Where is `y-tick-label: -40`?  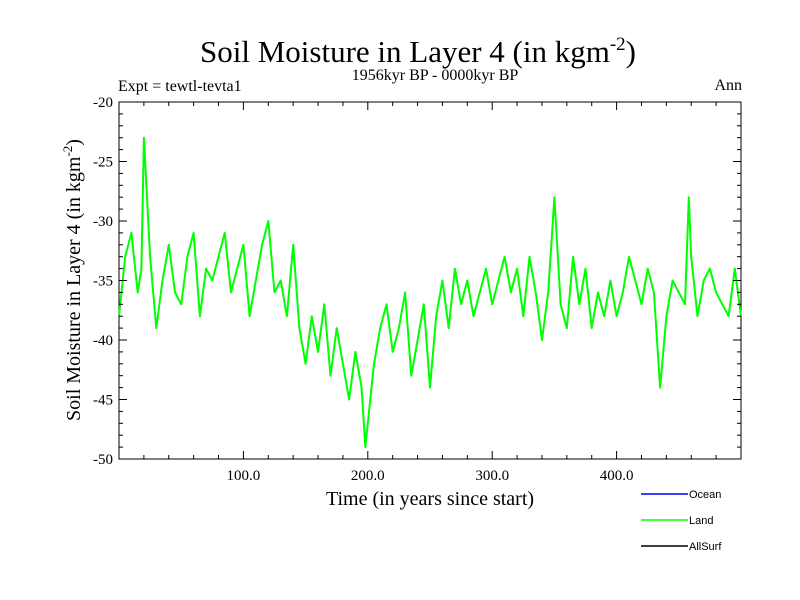 y-tick-label: -40 is located at coordinates (103, 341).